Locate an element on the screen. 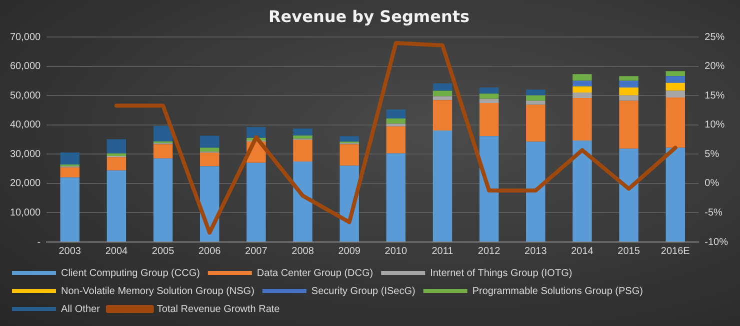  y-tick-label: 30,000 is located at coordinates (26, 154).